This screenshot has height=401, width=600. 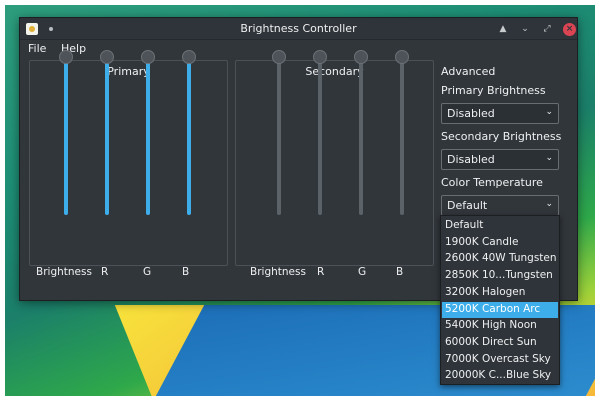 I want to click on color-temperature-select: Default ⌄, so click(x=500, y=205).